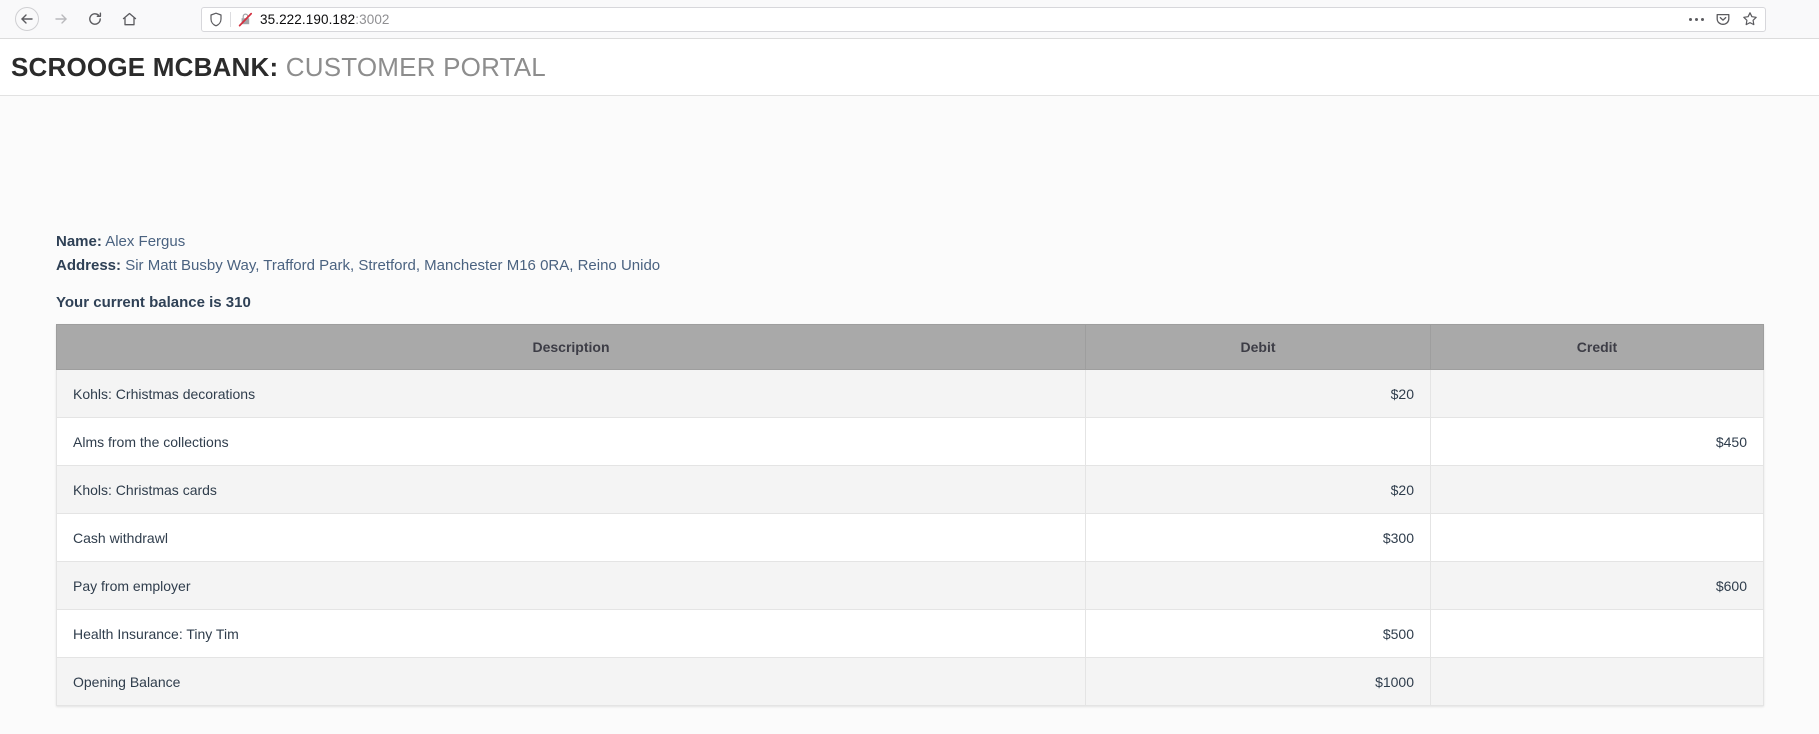  What do you see at coordinates (1258, 681) in the screenshot?
I see `cell-debit: $1000` at bounding box center [1258, 681].